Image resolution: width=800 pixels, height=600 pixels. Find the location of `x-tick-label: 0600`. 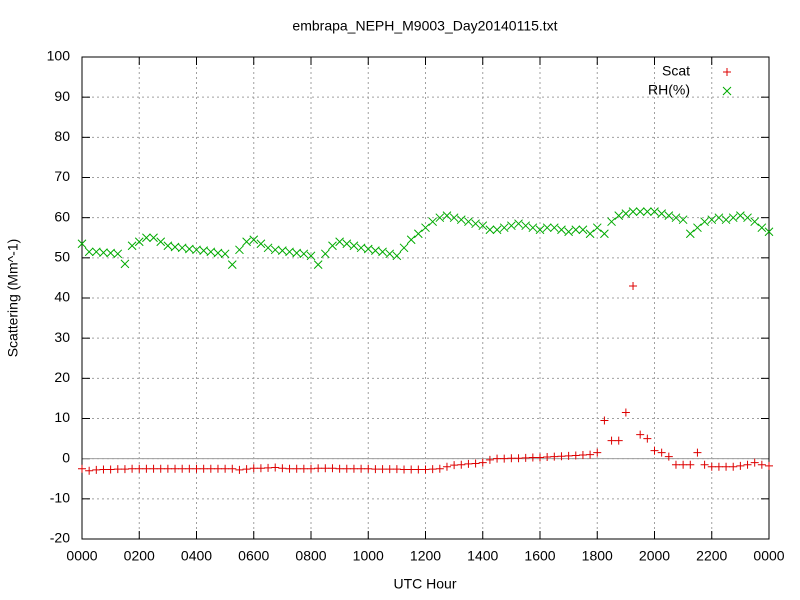

x-tick-label: 0600 is located at coordinates (253, 556).